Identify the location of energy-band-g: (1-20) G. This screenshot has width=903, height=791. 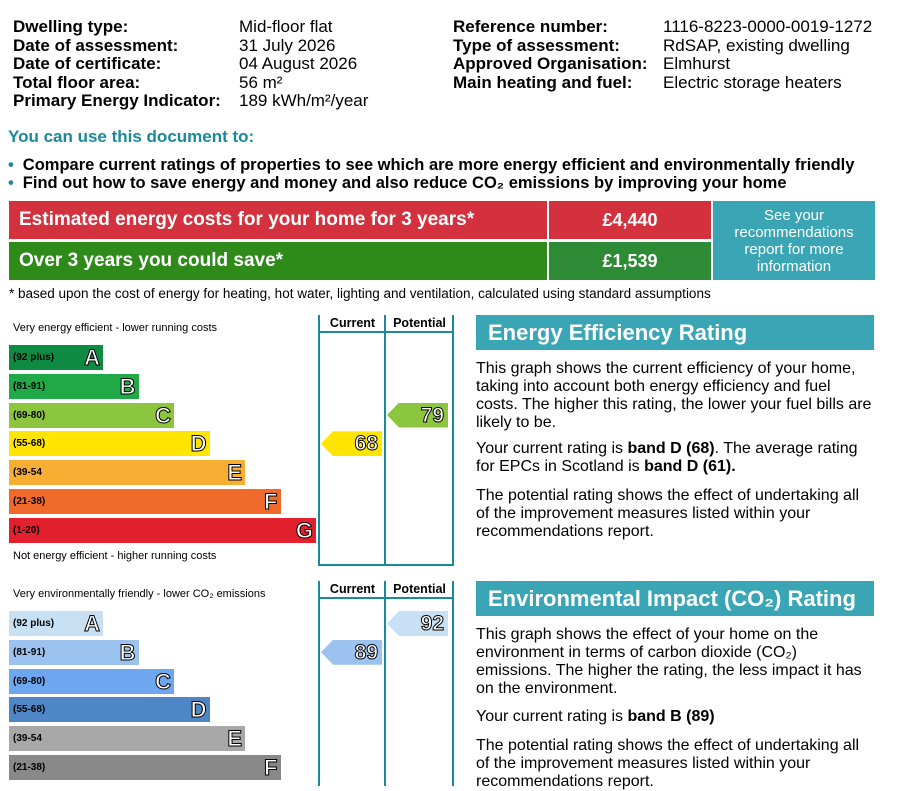
(162, 530).